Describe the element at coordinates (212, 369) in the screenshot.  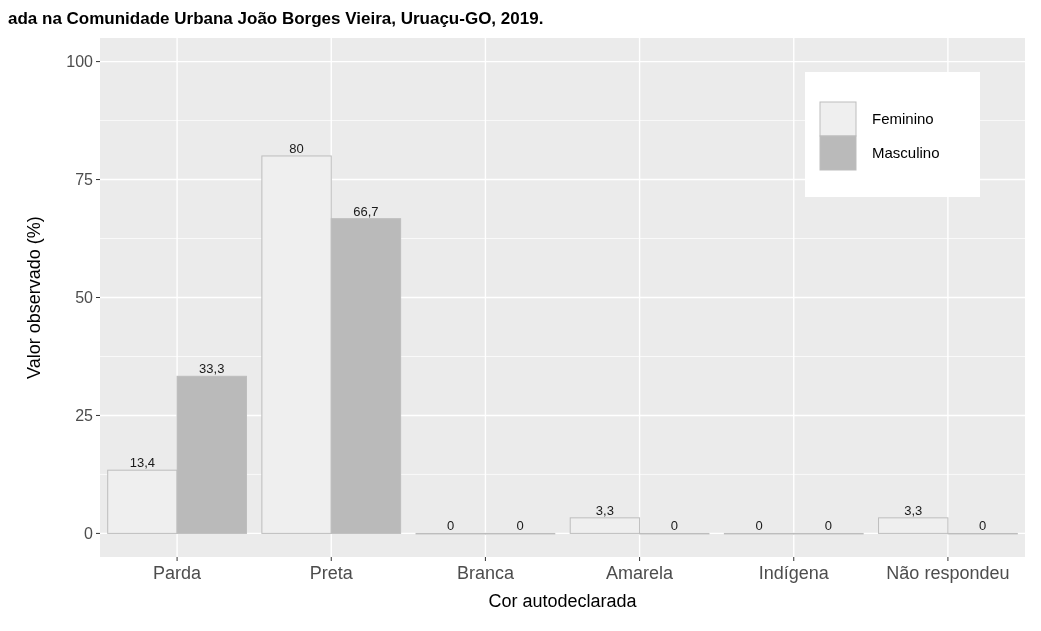
I see `data-label: 33,3` at that location.